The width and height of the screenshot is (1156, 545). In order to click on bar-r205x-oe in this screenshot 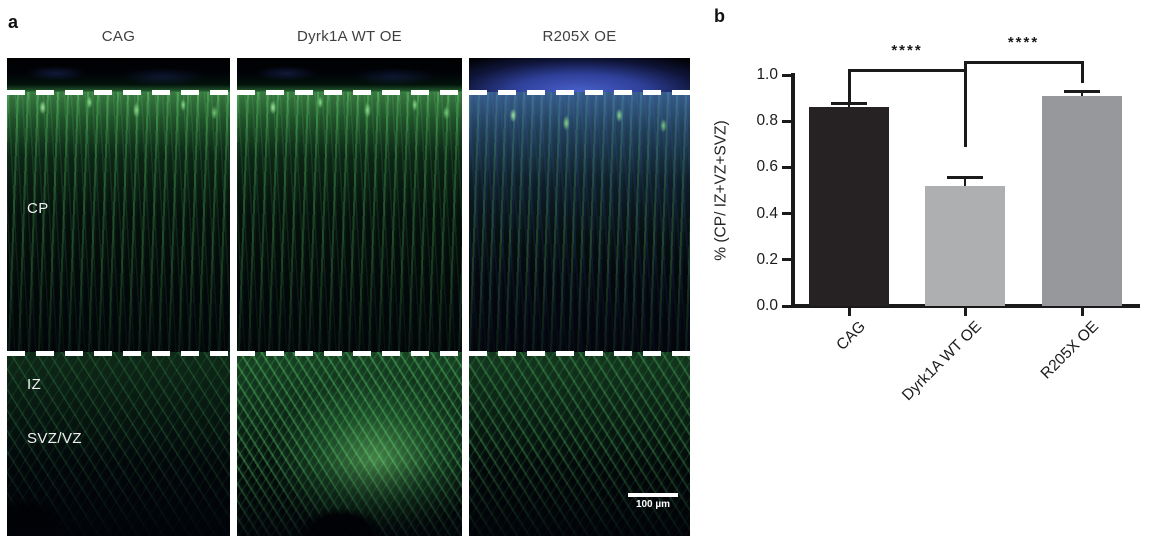, I will do `click(1082, 200)`.